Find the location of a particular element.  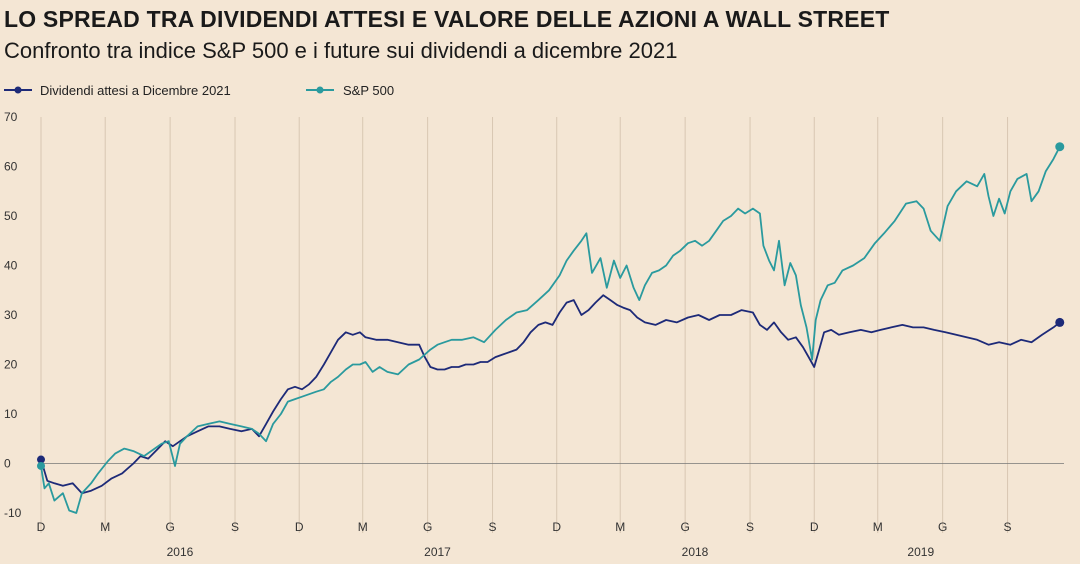

y-tick-label: 70 is located at coordinates (11, 117).